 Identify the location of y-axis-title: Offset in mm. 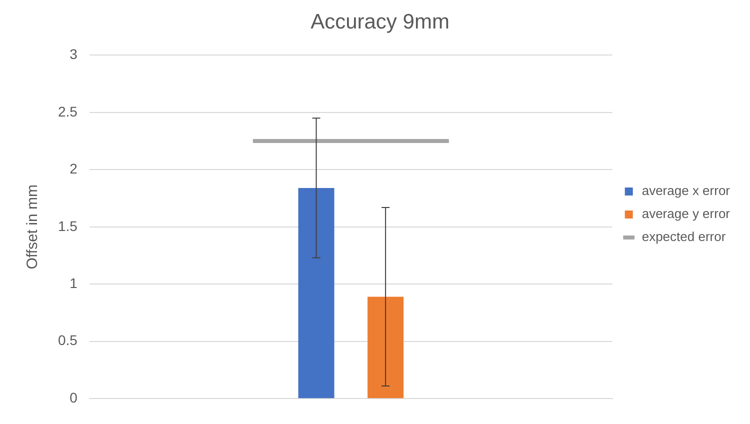
(33, 227).